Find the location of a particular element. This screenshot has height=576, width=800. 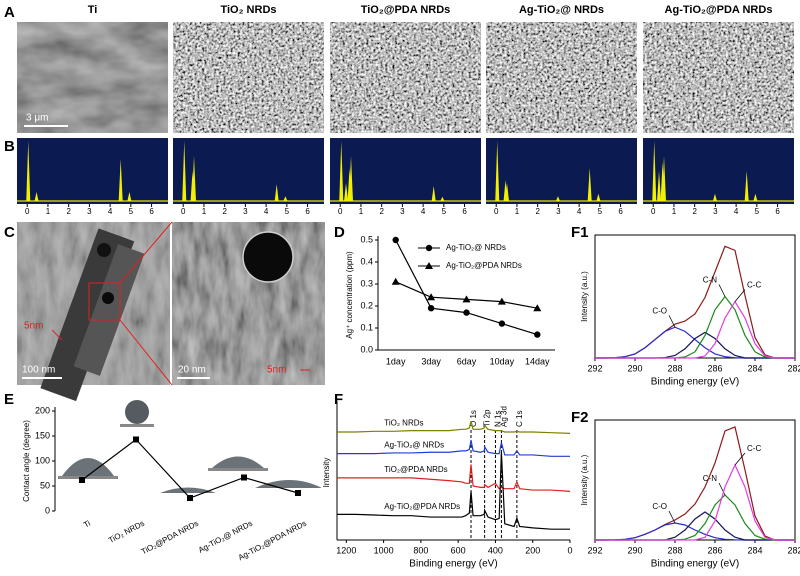

droplet-base is located at coordinates (238, 469).